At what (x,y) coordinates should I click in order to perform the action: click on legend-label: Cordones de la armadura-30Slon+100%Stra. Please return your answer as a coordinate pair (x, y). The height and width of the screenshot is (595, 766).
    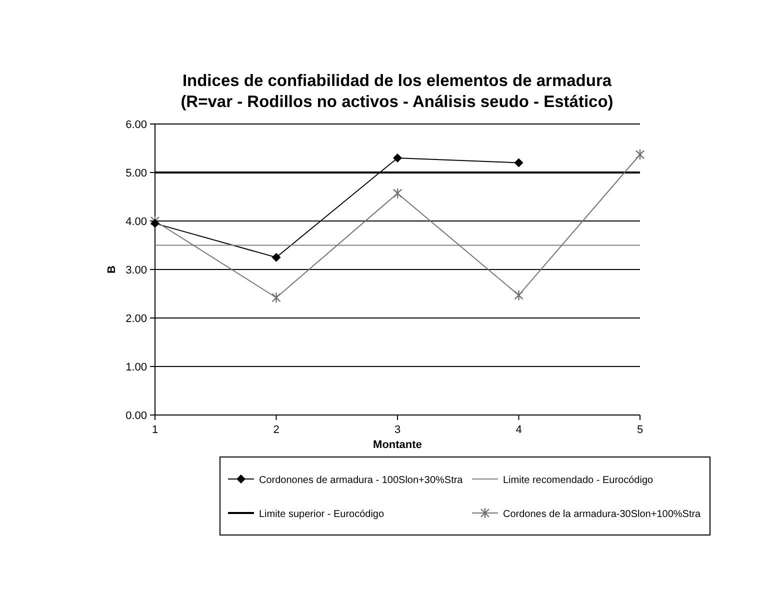
    Looking at the image, I should click on (602, 514).